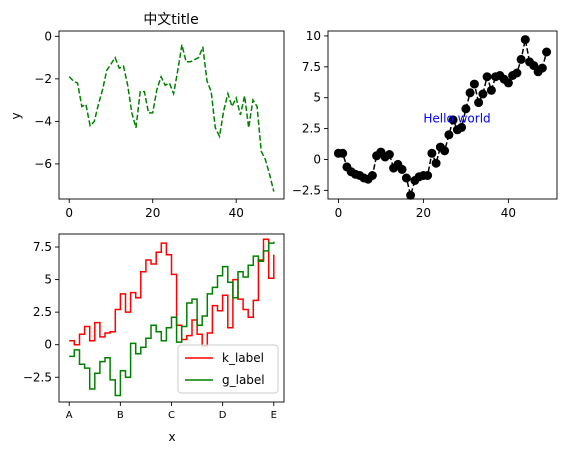 This screenshot has width=568, height=454. I want to click on axes-frame, so click(171, 115).